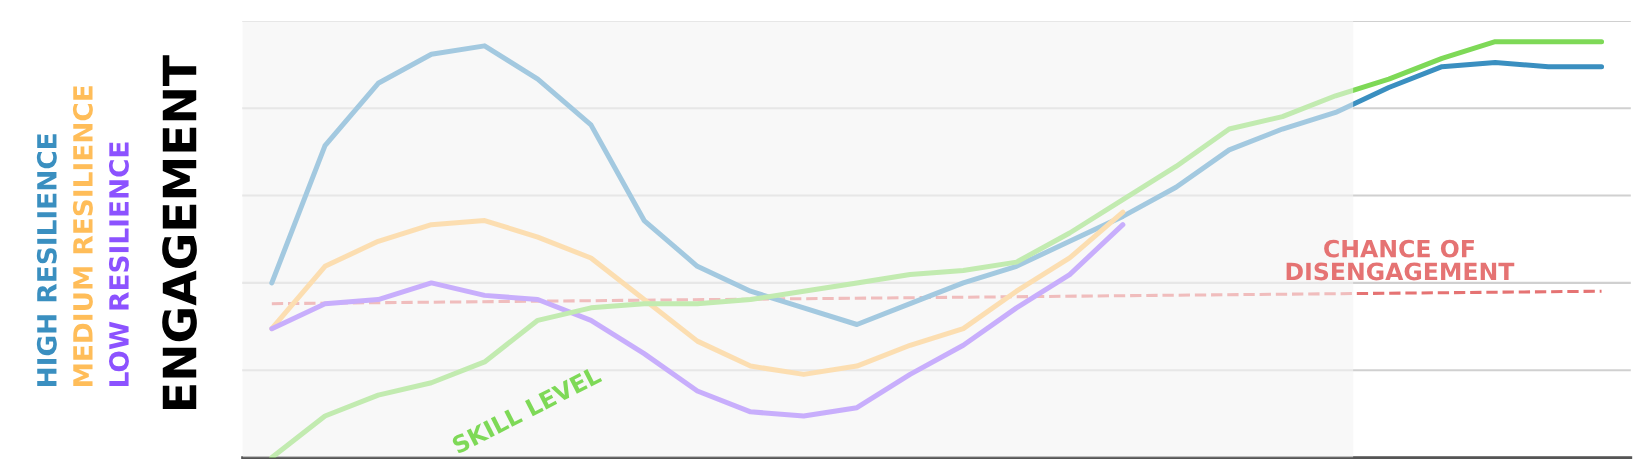 This screenshot has width=1639, height=468. What do you see at coordinates (46, 260) in the screenshot?
I see `text: HIGH RESILIENCE` at bounding box center [46, 260].